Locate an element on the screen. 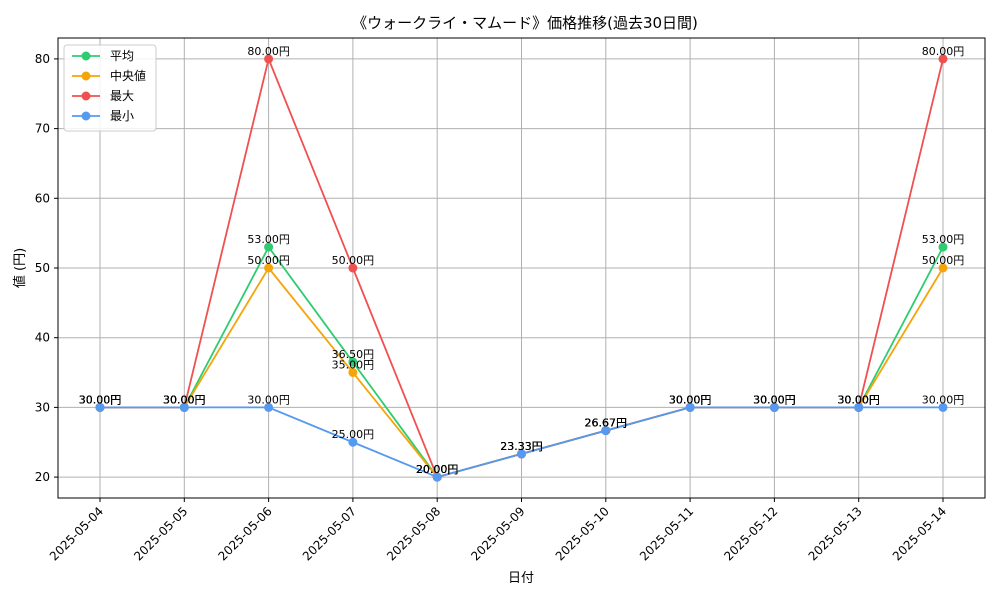 The width and height of the screenshot is (1000, 604). legend-entry-label: 平均 is located at coordinates (122, 56).